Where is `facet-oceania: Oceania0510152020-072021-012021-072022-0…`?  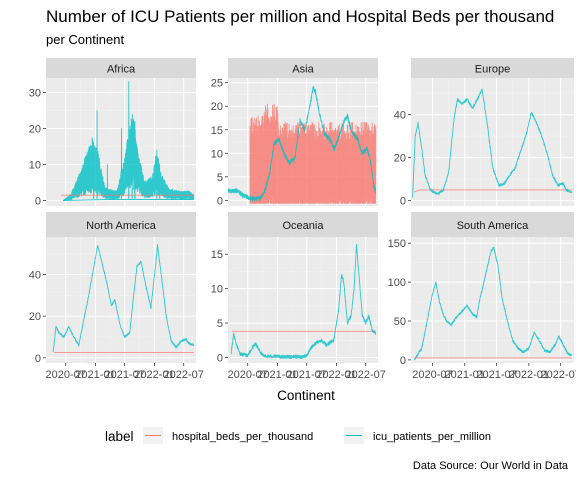 facet-oceania: Oceania0510152020-072021-012021-072022-0… is located at coordinates (298, 296).